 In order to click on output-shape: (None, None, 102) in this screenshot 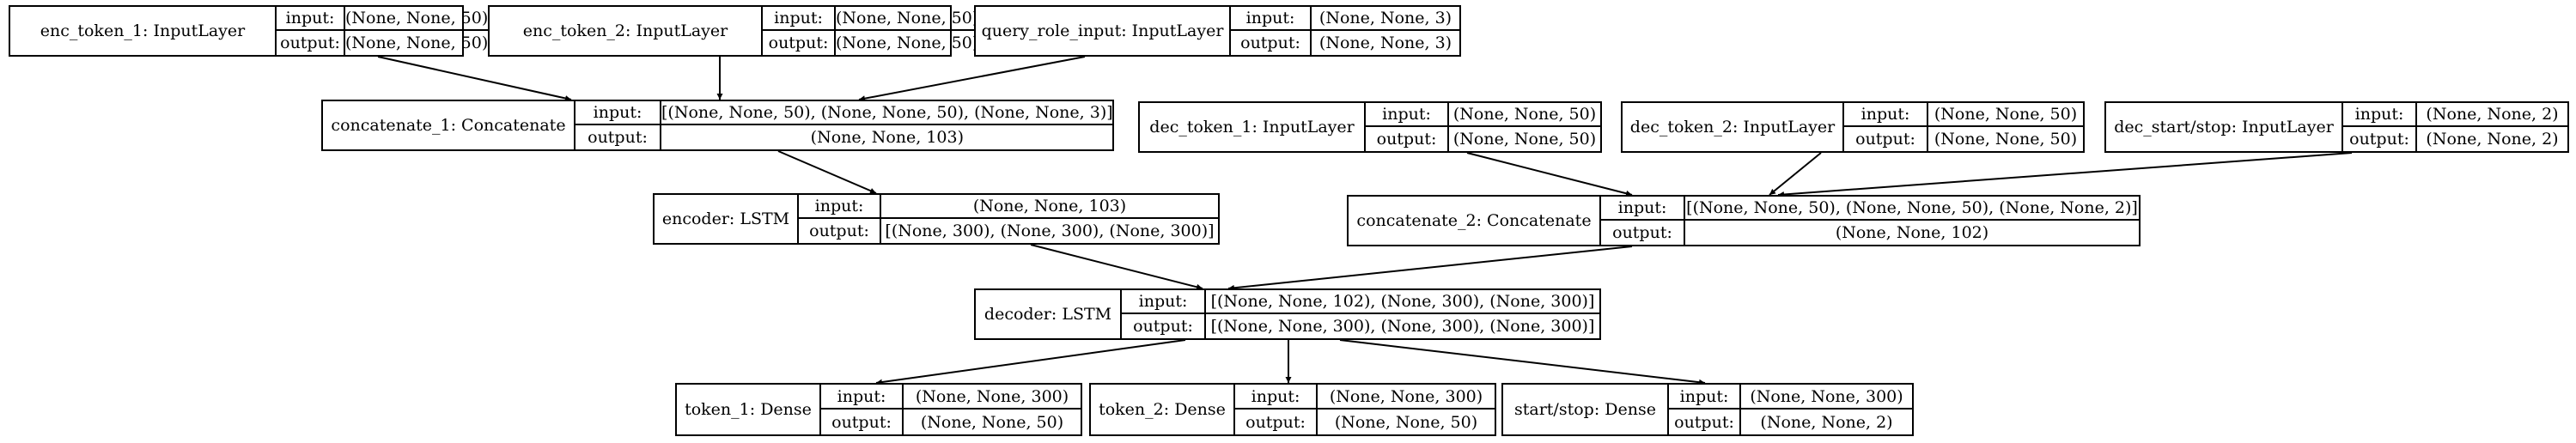, I will do `click(1912, 232)`.